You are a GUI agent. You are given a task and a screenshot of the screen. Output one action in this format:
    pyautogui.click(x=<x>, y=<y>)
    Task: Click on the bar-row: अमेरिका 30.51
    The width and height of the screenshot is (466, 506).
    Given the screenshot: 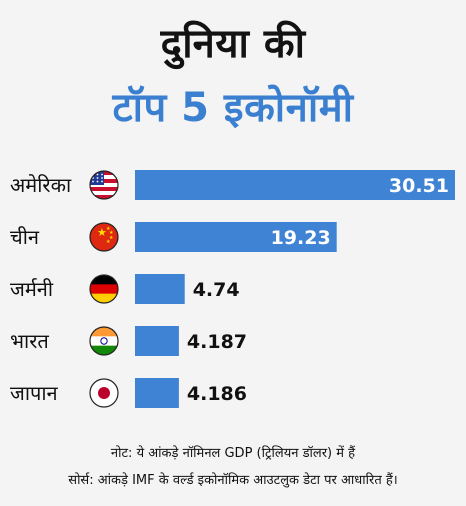 What is the action you would take?
    pyautogui.click(x=232, y=185)
    